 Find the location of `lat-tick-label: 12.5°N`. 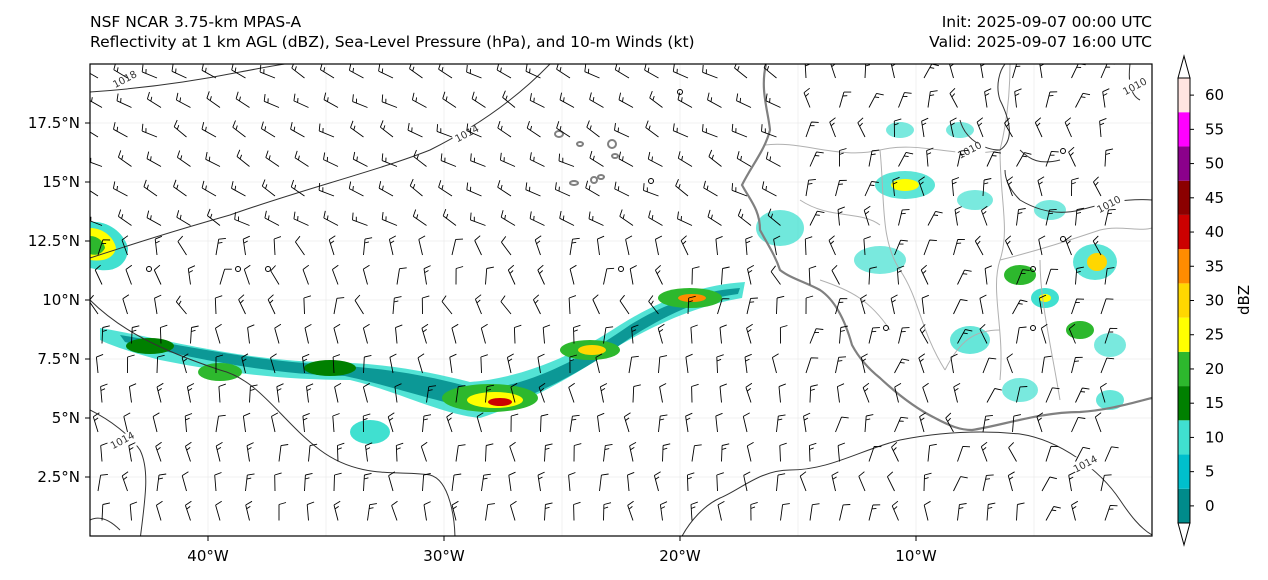

lat-tick-label: 12.5°N is located at coordinates (54, 241).